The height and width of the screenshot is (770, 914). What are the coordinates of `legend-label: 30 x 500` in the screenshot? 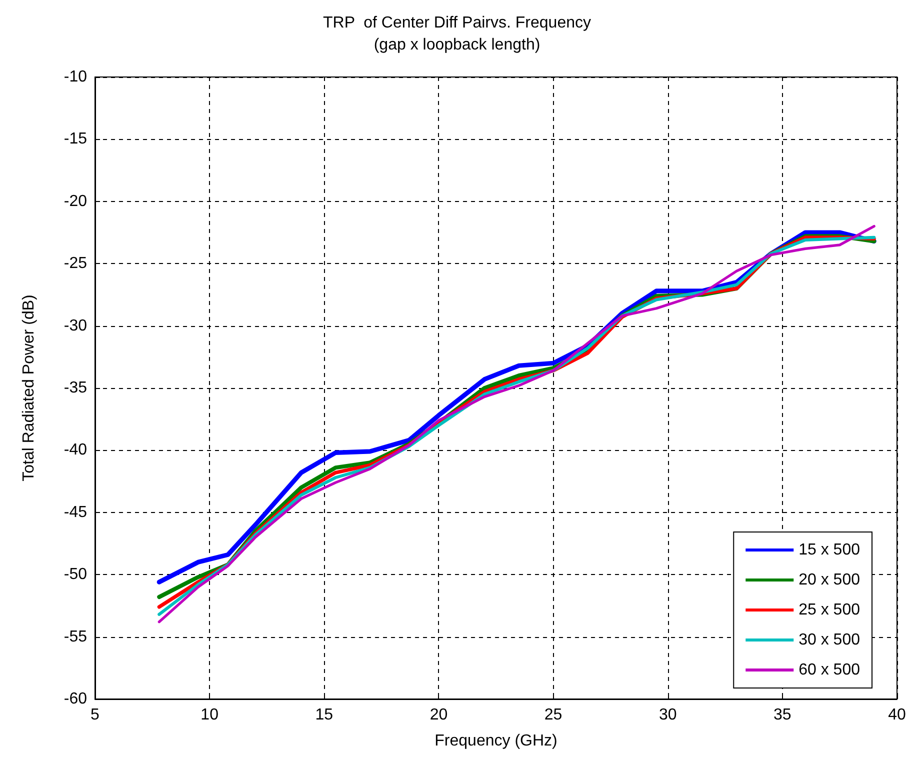 It's located at (829, 640).